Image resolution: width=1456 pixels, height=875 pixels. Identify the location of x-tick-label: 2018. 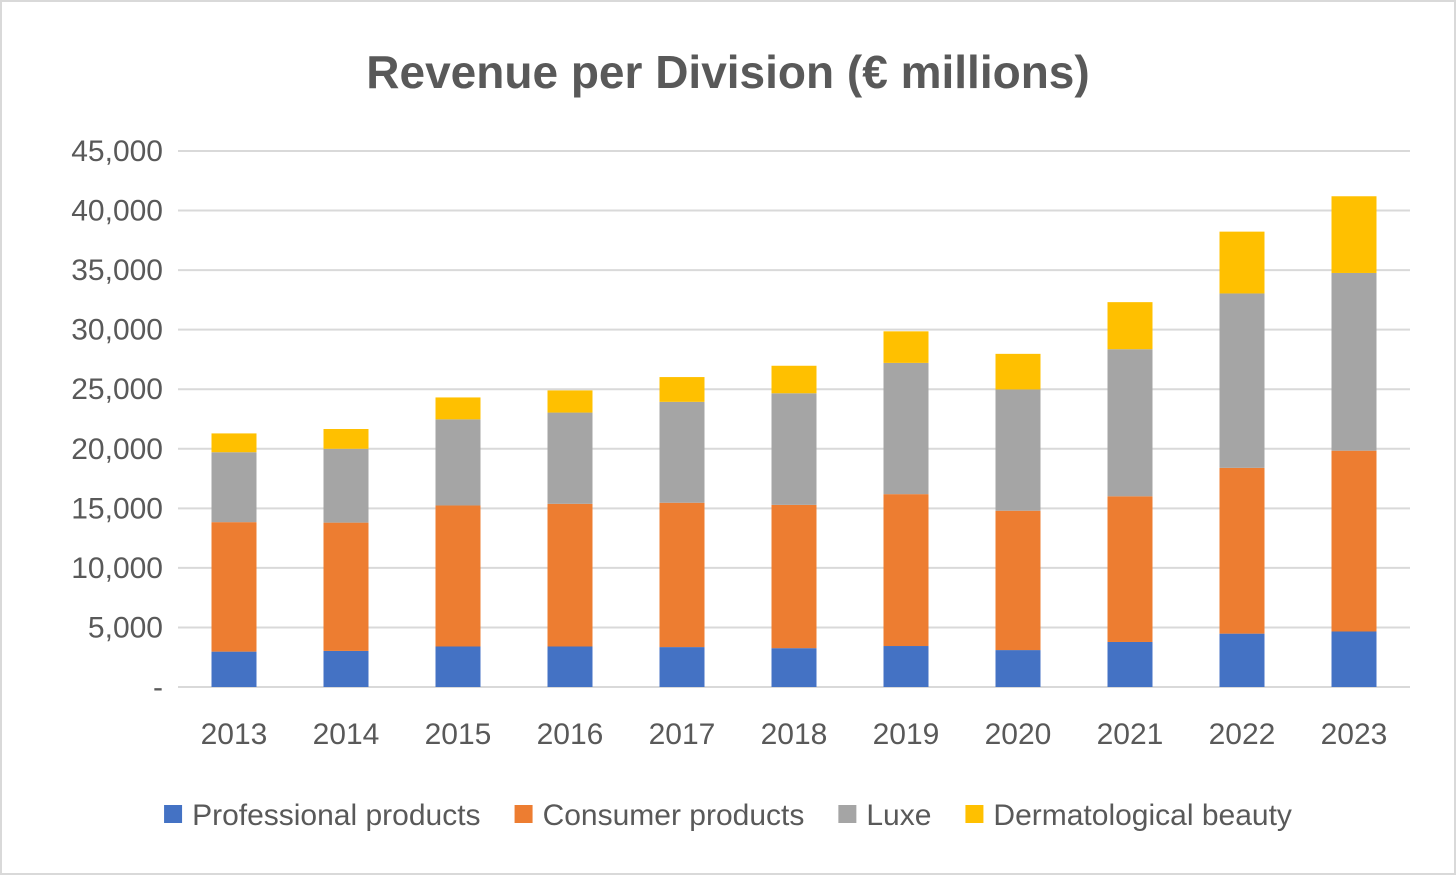
(794, 734).